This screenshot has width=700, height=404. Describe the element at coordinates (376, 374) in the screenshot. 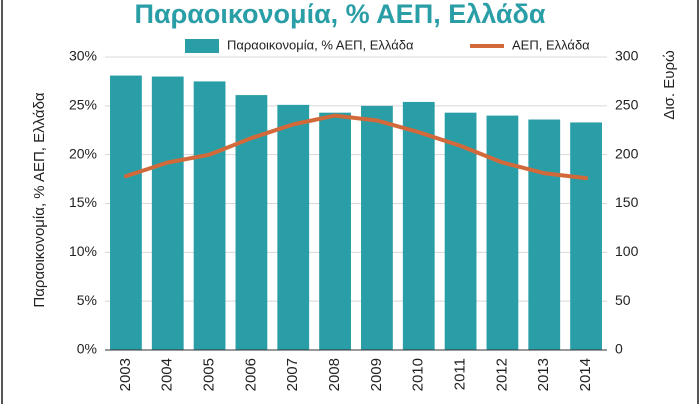

I see `x-tick-label: 2009` at that location.